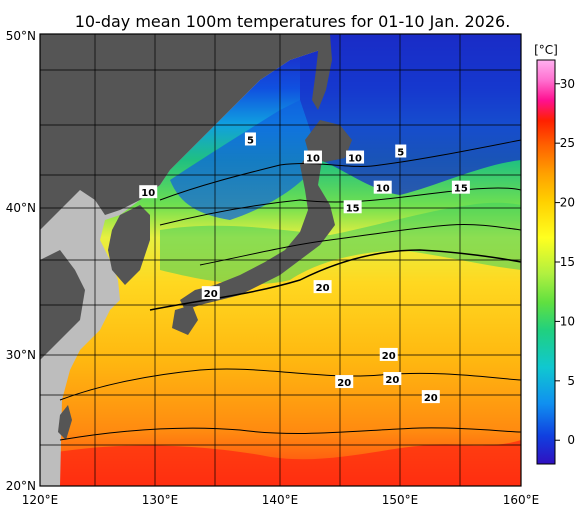  I want to click on transition-band, so click(340, 243).